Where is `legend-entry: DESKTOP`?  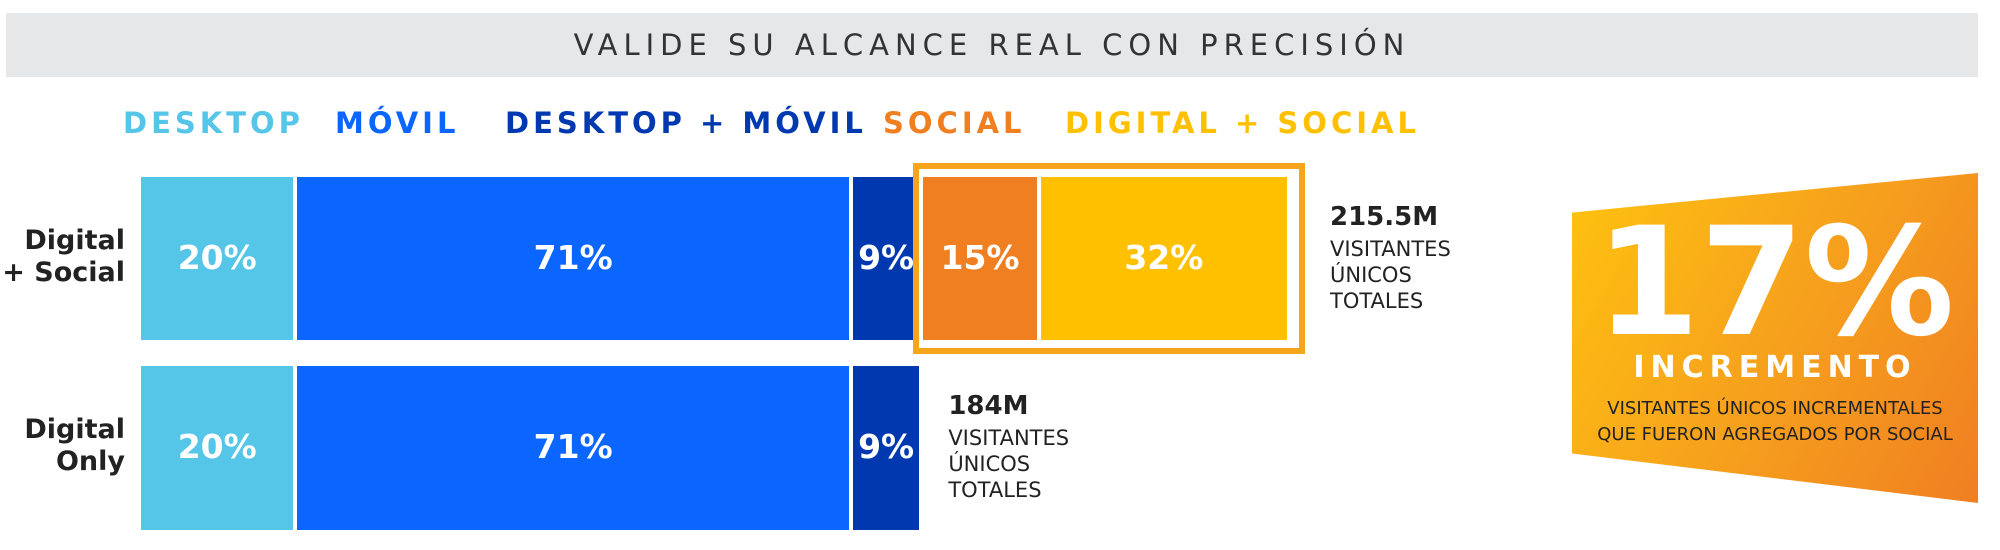 legend-entry: DESKTOP is located at coordinates (213, 123).